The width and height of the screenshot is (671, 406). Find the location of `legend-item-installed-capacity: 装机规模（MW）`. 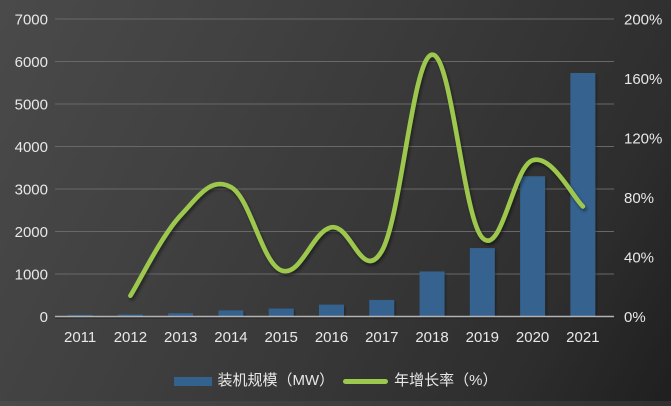

legend-item-installed-capacity: 装机规模（MW） is located at coordinates (254, 380).